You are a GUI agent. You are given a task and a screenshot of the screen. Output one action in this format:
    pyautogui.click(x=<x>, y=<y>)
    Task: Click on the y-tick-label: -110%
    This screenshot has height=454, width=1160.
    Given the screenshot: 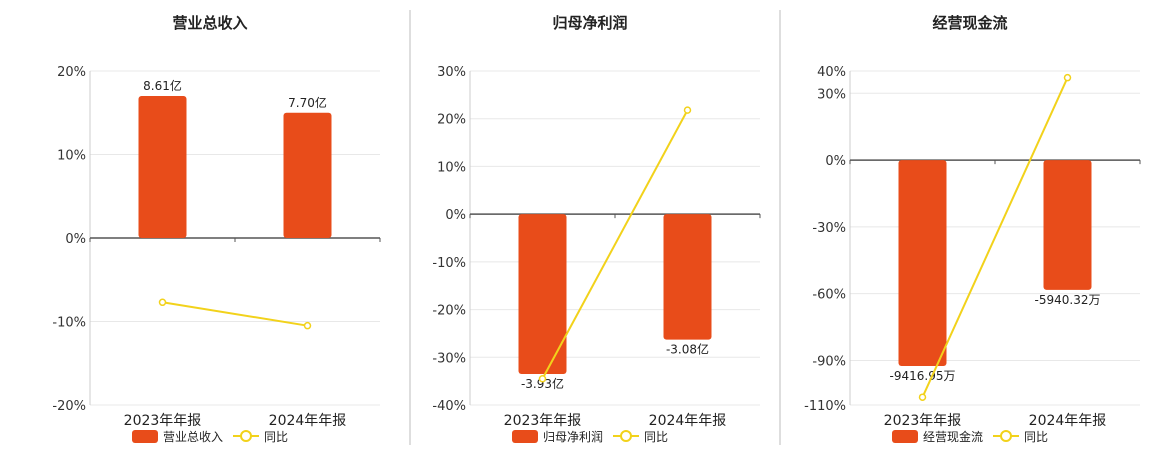 What is the action you would take?
    pyautogui.click(x=825, y=406)
    